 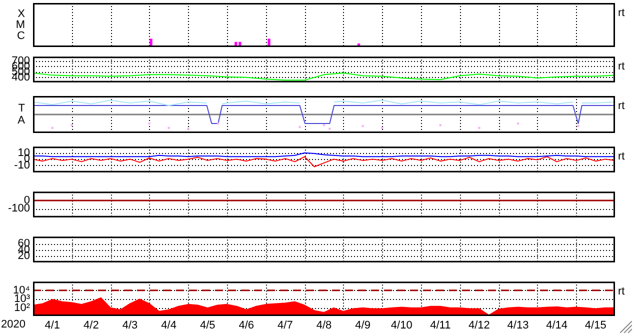 What do you see at coordinates (479, 326) in the screenshot?
I see `x-tick-label: 4/12` at bounding box center [479, 326].